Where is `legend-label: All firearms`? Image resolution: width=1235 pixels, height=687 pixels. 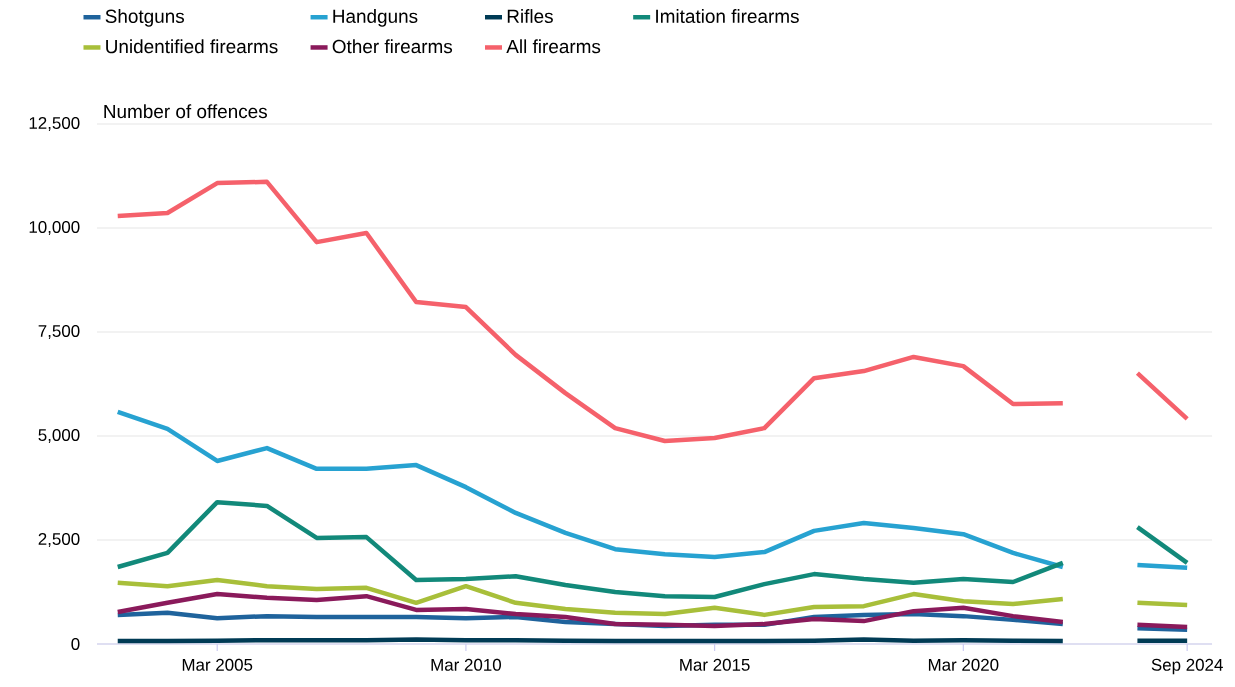 legend-label: All firearms is located at coordinates (553, 46).